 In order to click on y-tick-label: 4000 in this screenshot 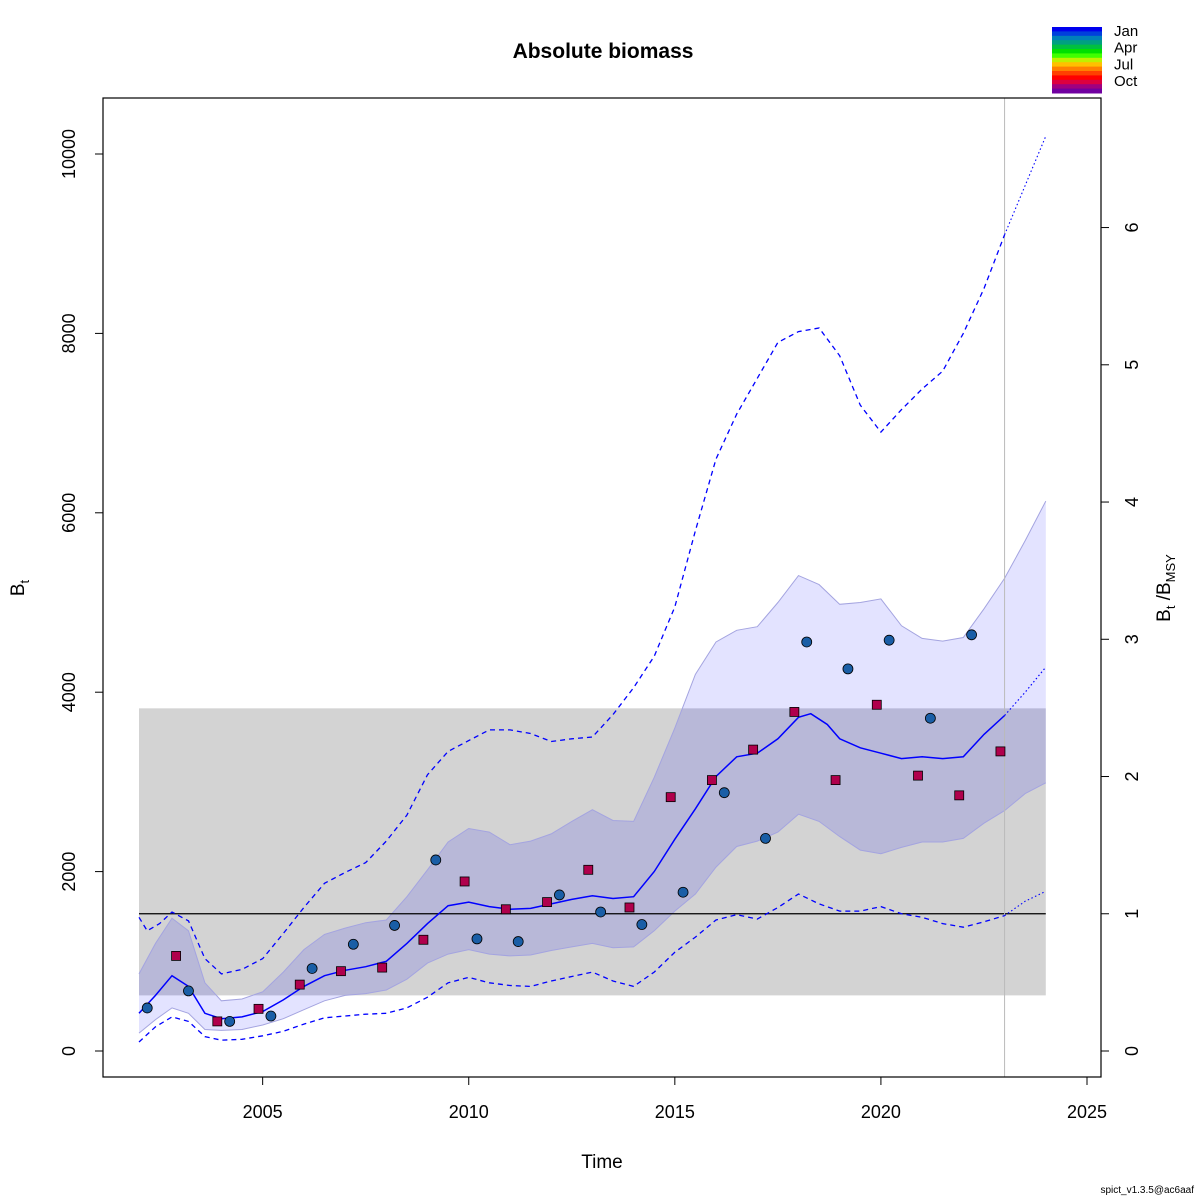, I will do `click(69, 692)`.